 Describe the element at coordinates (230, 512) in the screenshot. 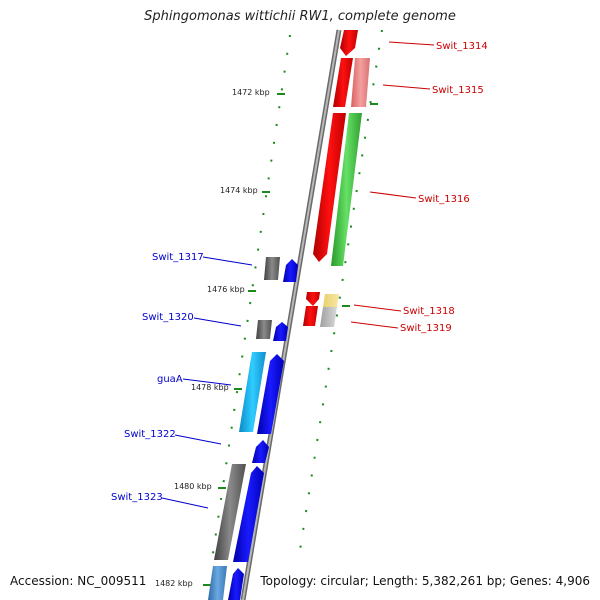

I see `gene-swit-1323-gray` at that location.